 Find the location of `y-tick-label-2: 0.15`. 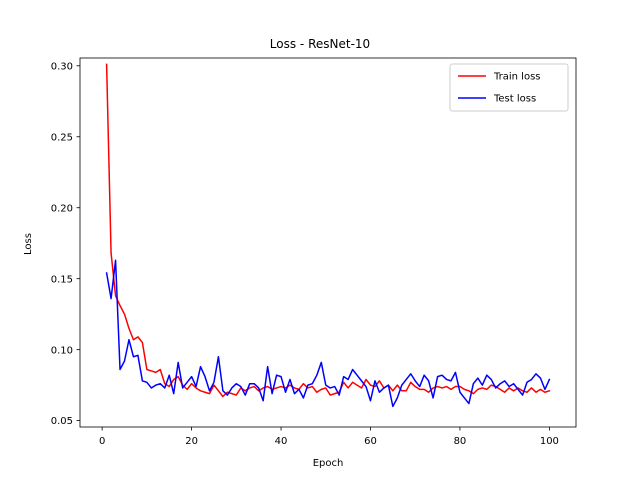

y-tick-label-2: 0.15 is located at coordinates (62, 279).